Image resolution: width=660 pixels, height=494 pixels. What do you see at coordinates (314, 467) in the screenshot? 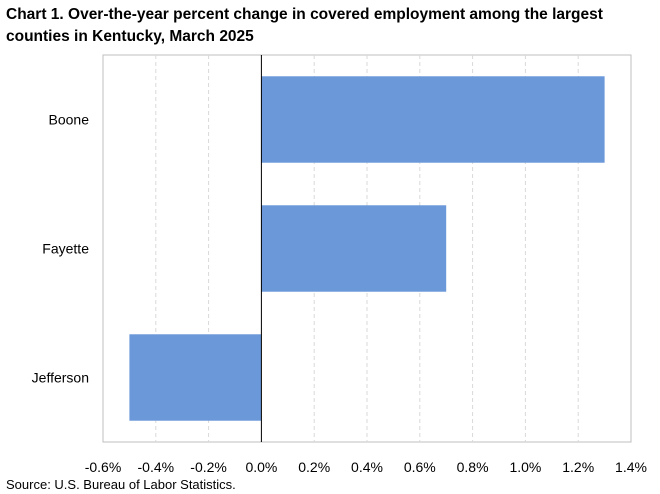
I see `x-tick-label: 0.2%` at bounding box center [314, 467].